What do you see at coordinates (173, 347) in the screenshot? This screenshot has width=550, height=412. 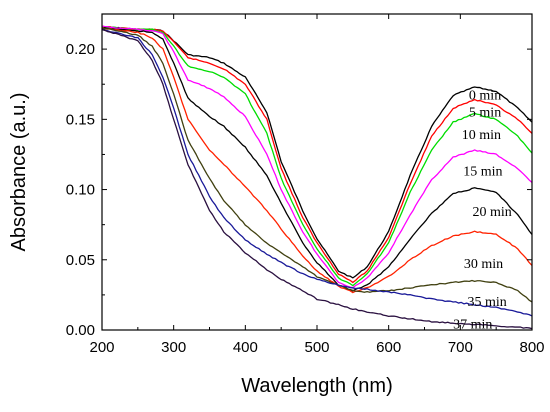 I see `x-tick-label: 300` at bounding box center [173, 347].